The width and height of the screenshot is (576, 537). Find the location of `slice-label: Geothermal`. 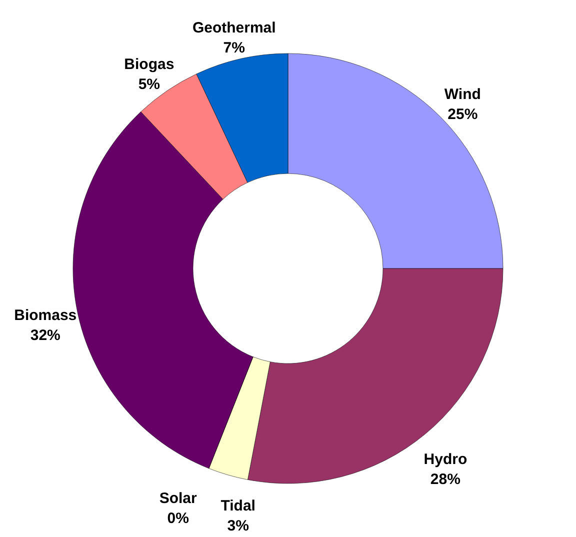

slice-label: Geothermal is located at coordinates (234, 27).